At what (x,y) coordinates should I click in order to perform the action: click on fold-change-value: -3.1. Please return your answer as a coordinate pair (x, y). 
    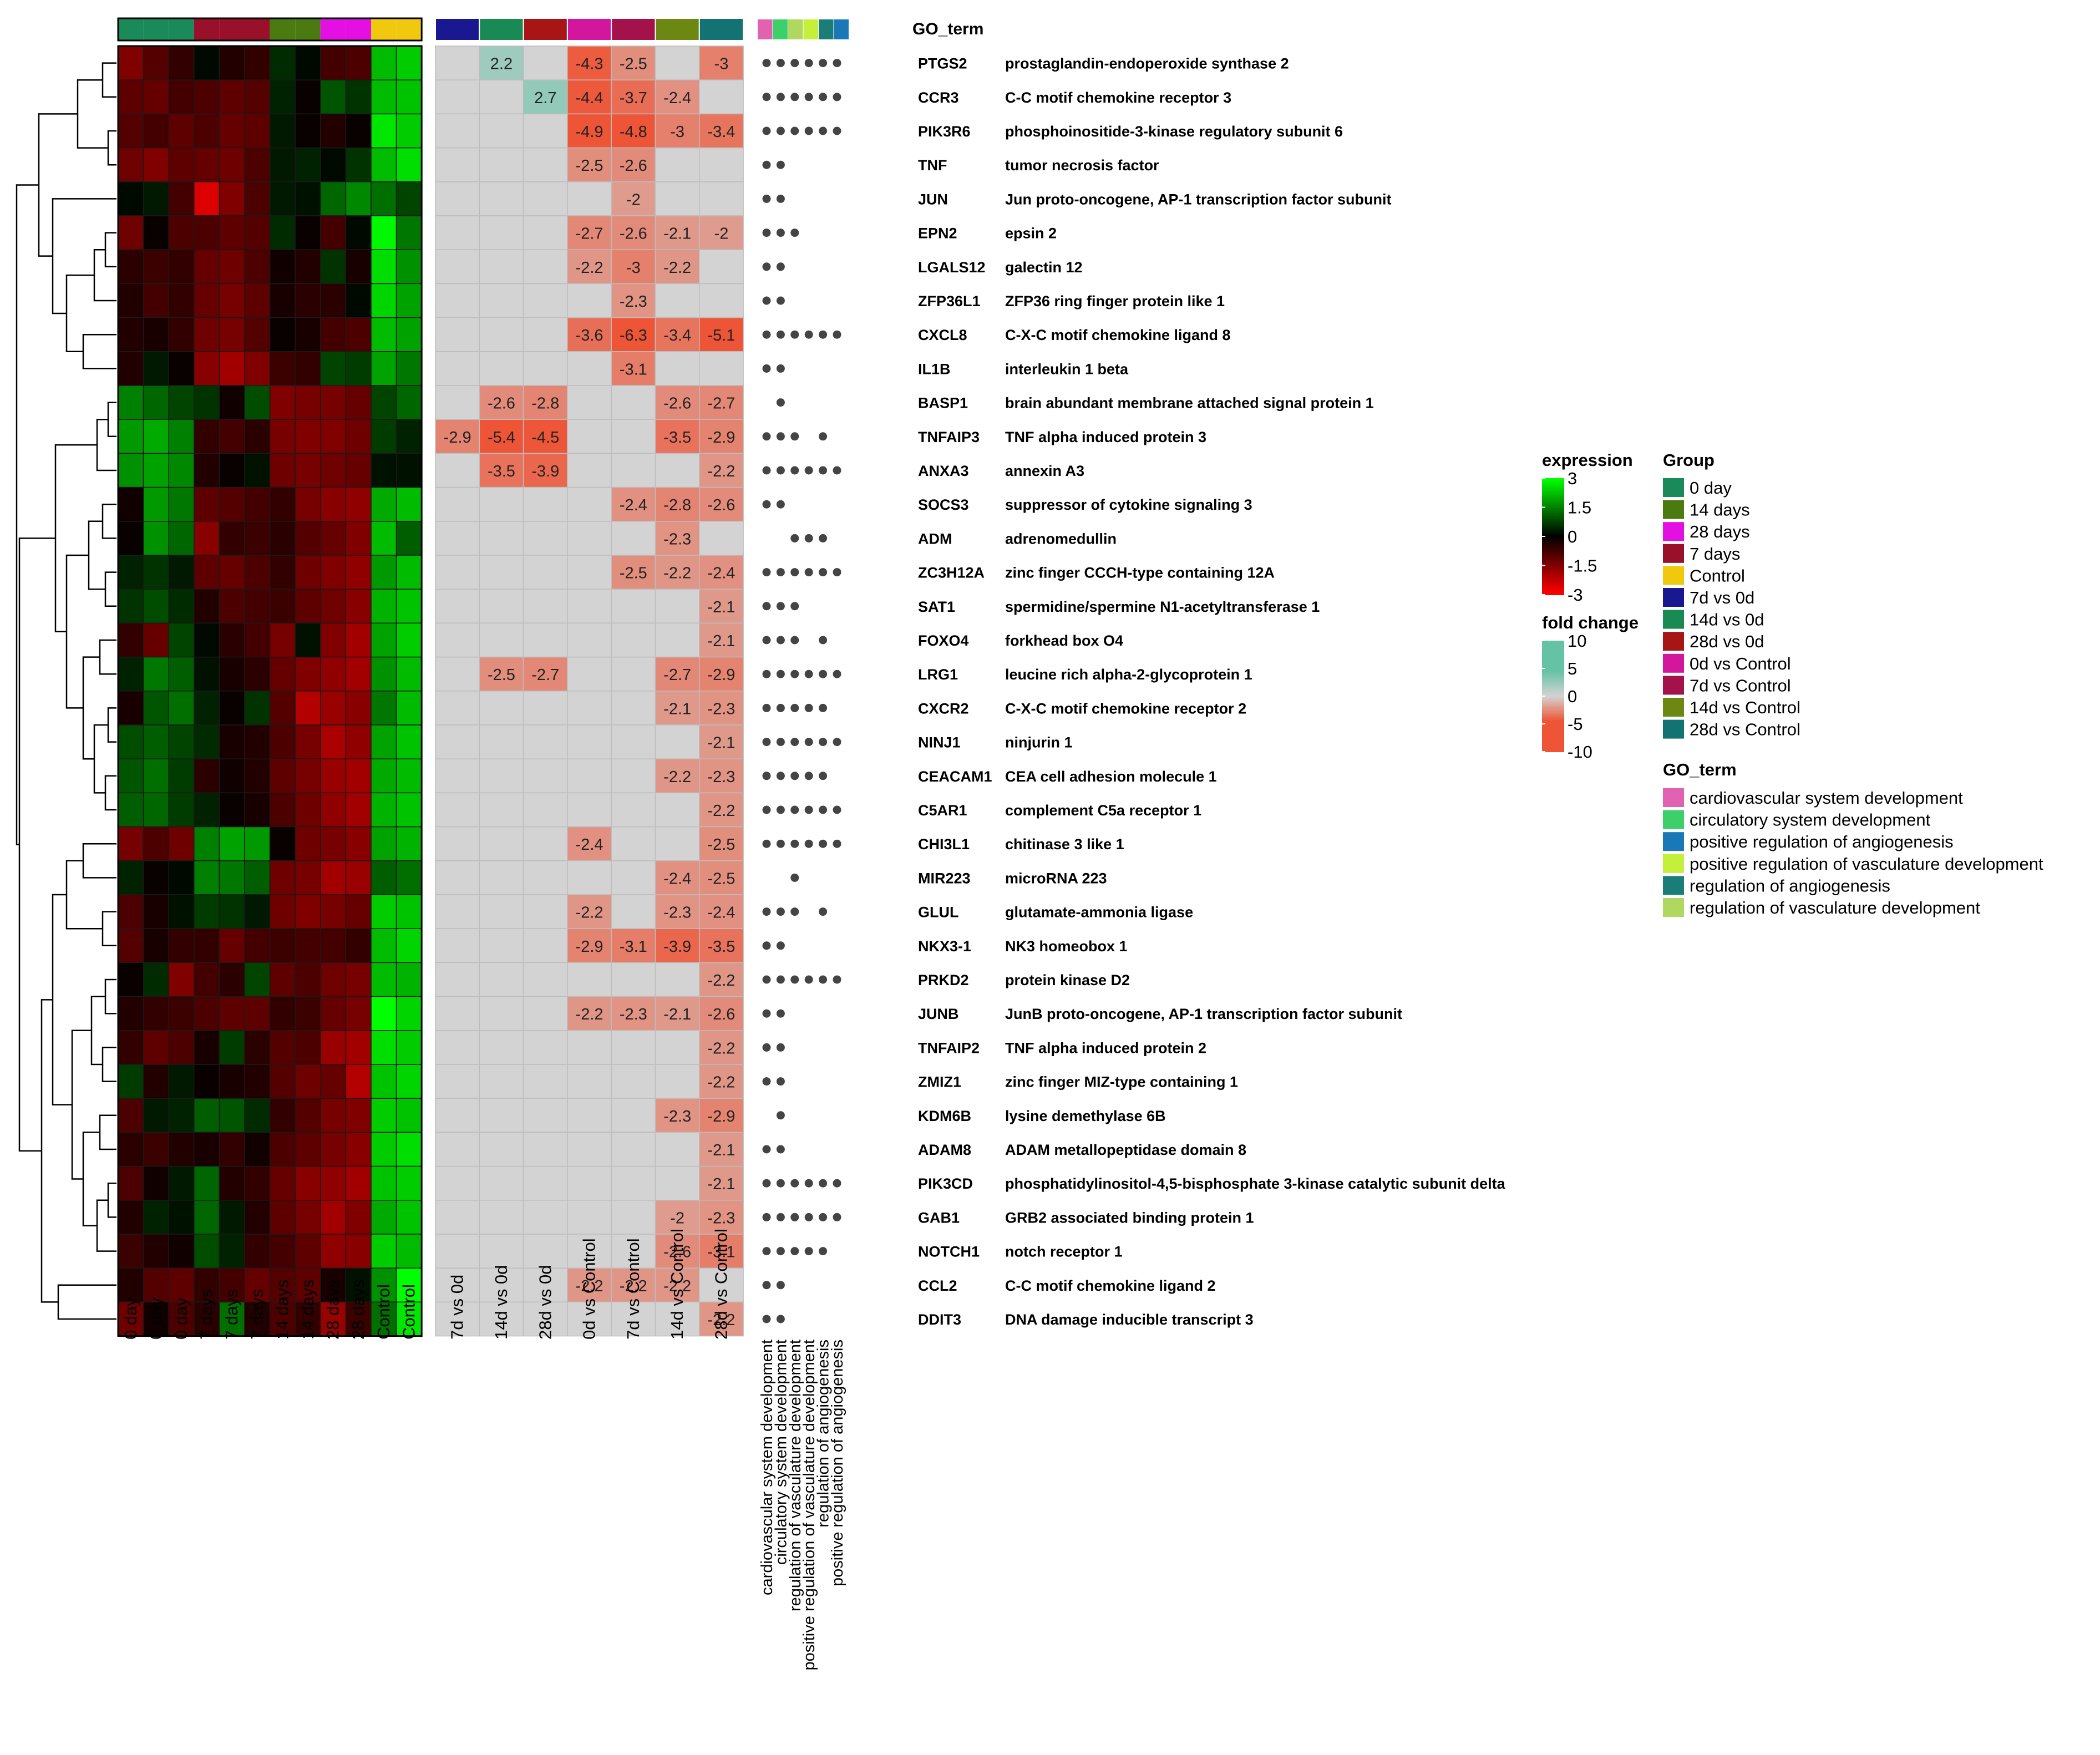
    Looking at the image, I should click on (634, 947).